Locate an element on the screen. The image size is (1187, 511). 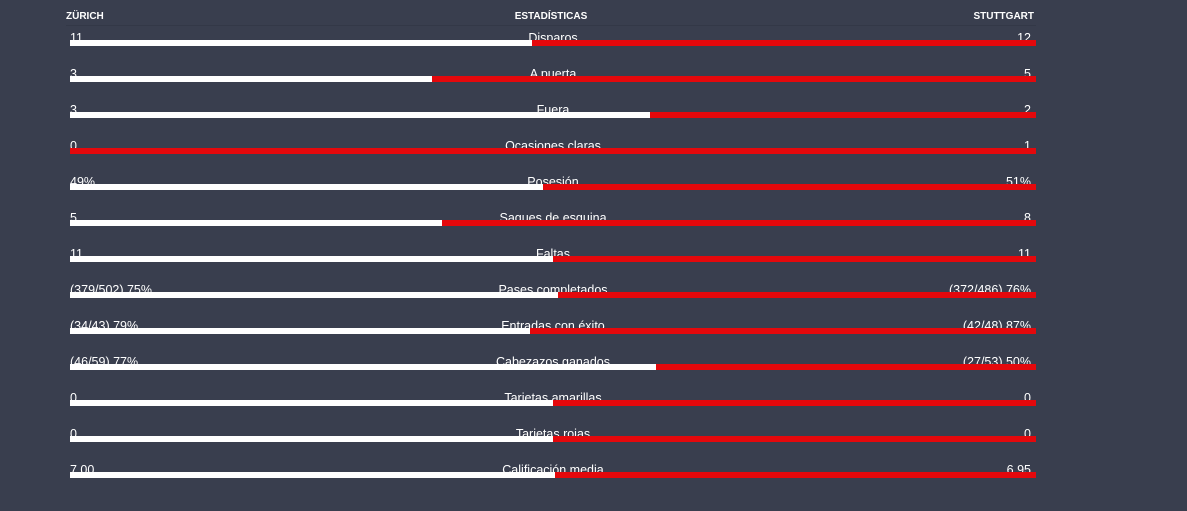
stat-row: 0 Tarjetas rojas 0 is located at coordinates (553, 439).